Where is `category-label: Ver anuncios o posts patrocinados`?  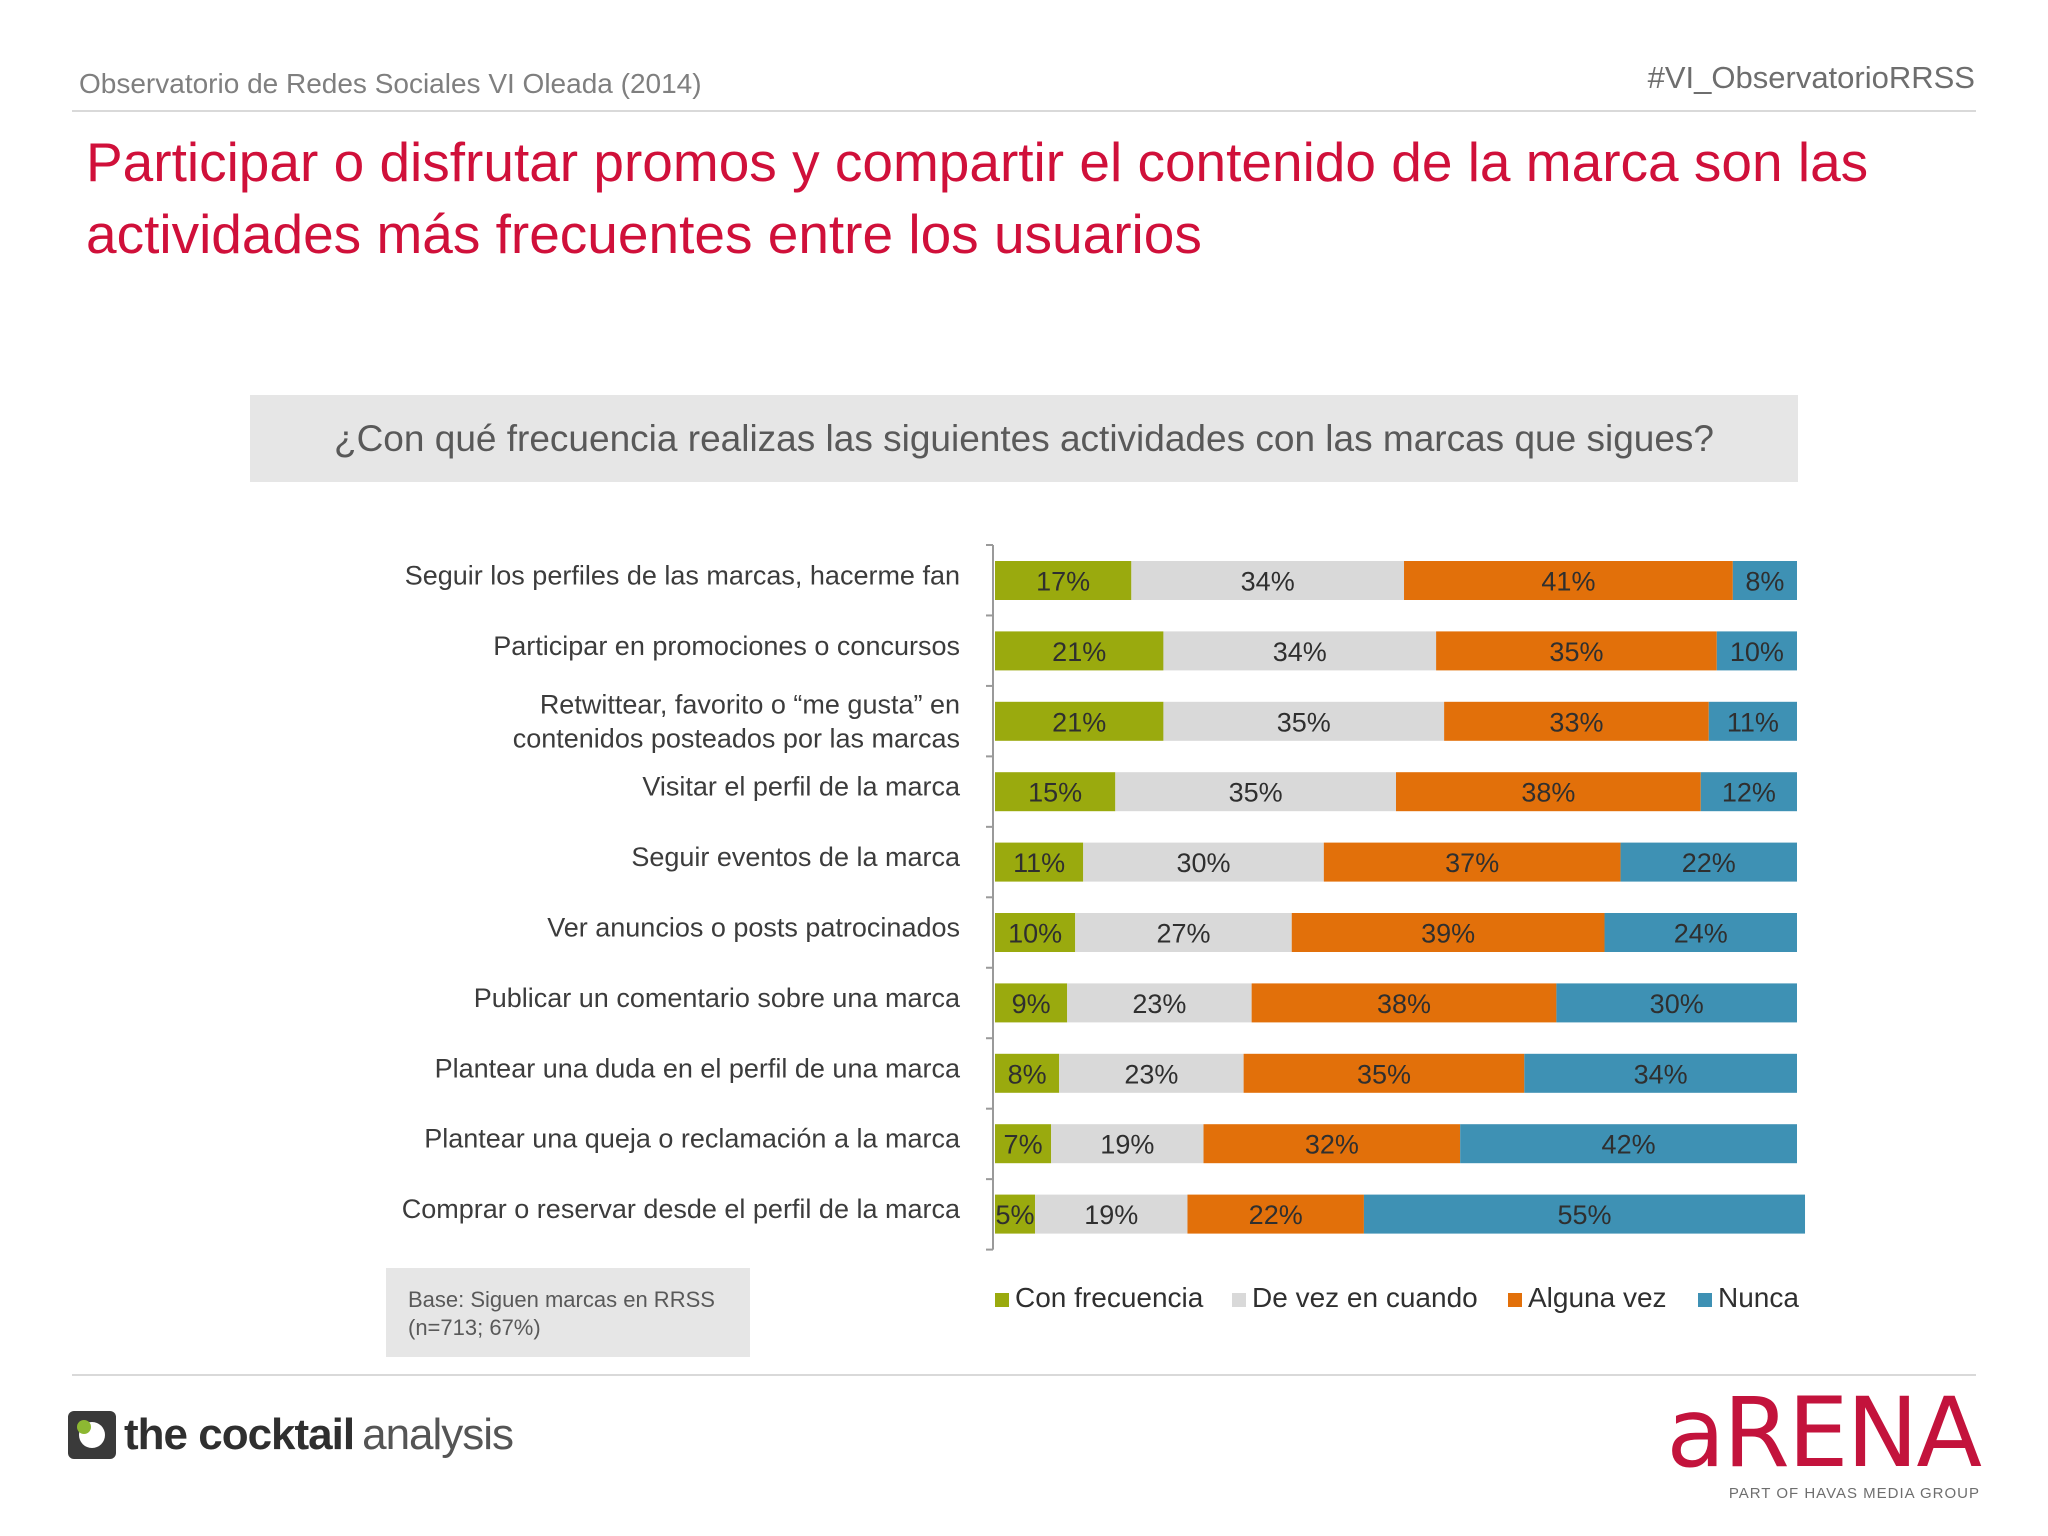 category-label: Ver anuncios o posts patrocinados is located at coordinates (753, 928).